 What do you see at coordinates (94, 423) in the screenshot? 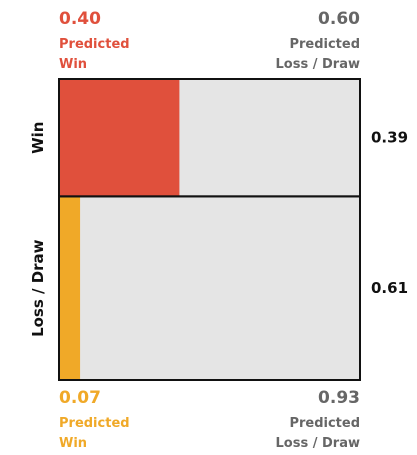
I see `bottom-predicted-win-label-line1: Predicted` at bounding box center [94, 423].